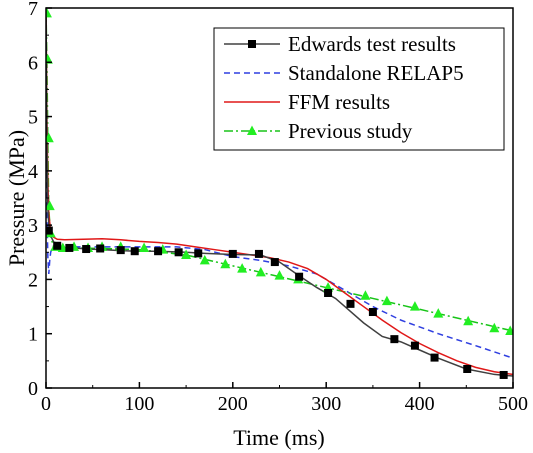  I want to click on y-tick-label: 1, so click(33, 335).